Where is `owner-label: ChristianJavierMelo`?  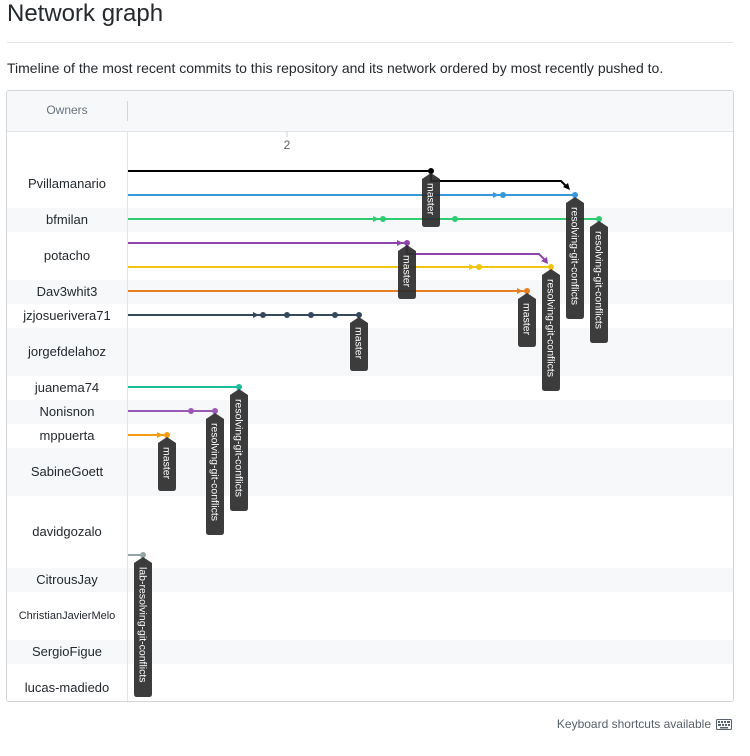 owner-label: ChristianJavierMelo is located at coordinates (67, 616).